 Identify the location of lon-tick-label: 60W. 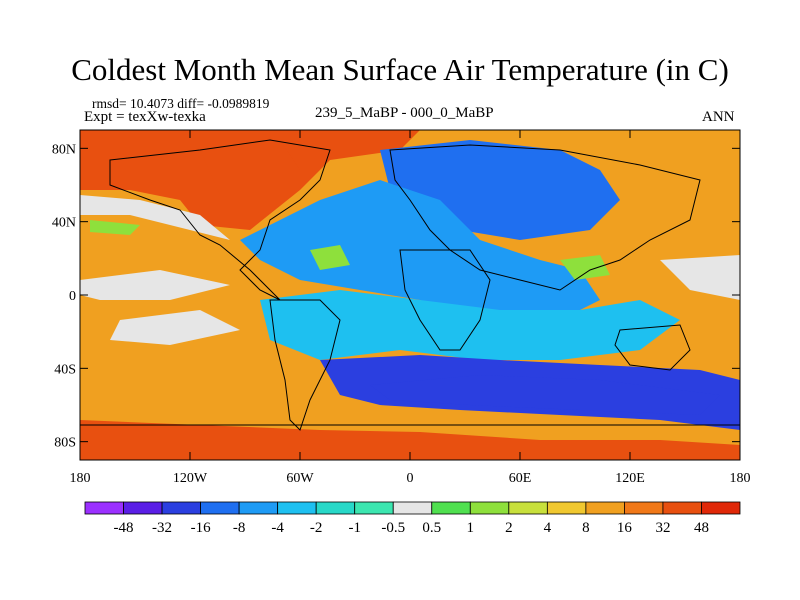
(300, 478).